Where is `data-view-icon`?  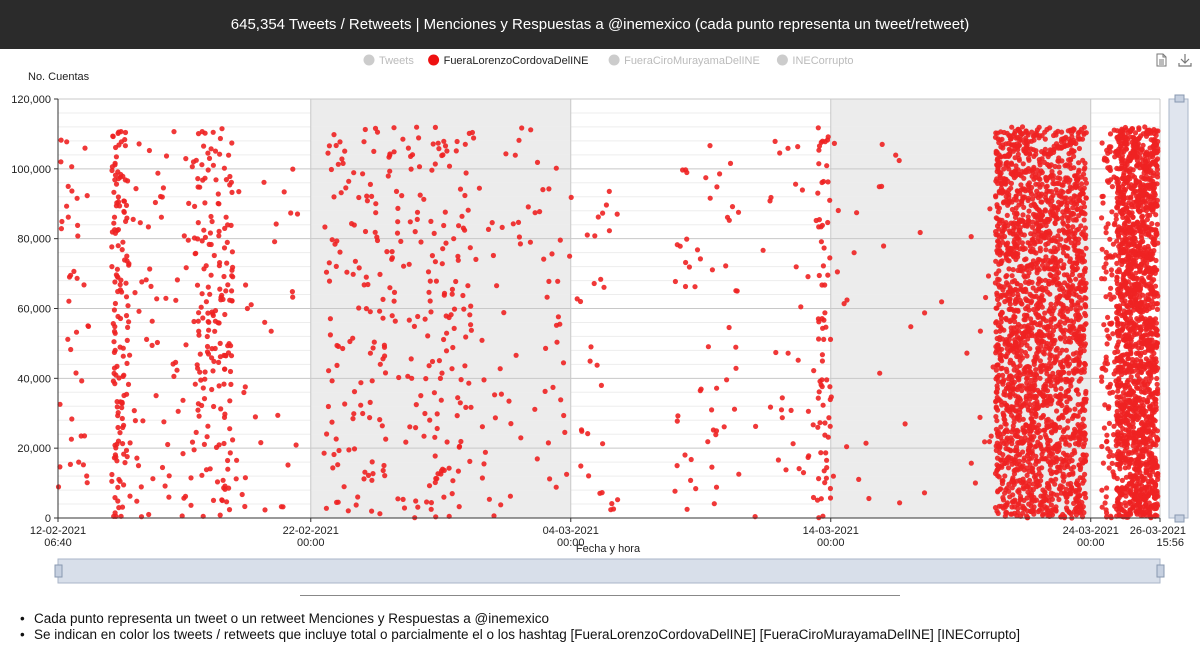 data-view-icon is located at coordinates (1161, 60).